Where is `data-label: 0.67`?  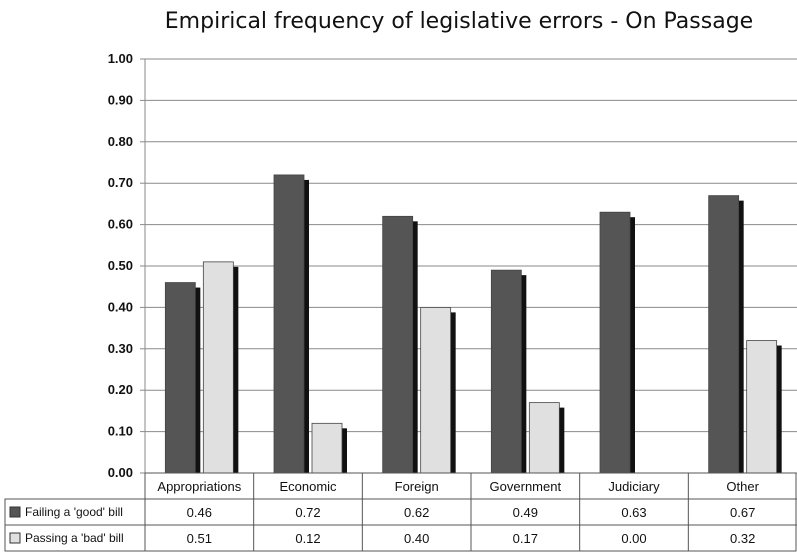 data-label: 0.67 is located at coordinates (742, 512).